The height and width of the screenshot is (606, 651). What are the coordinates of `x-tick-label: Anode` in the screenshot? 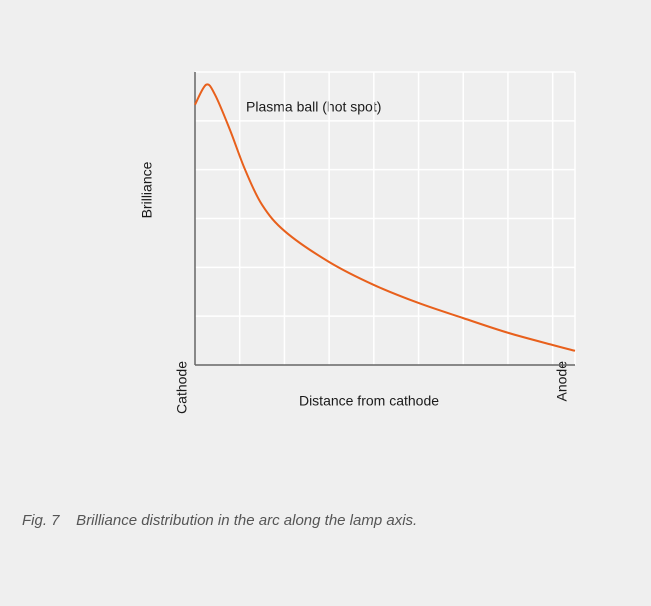 It's located at (562, 381).